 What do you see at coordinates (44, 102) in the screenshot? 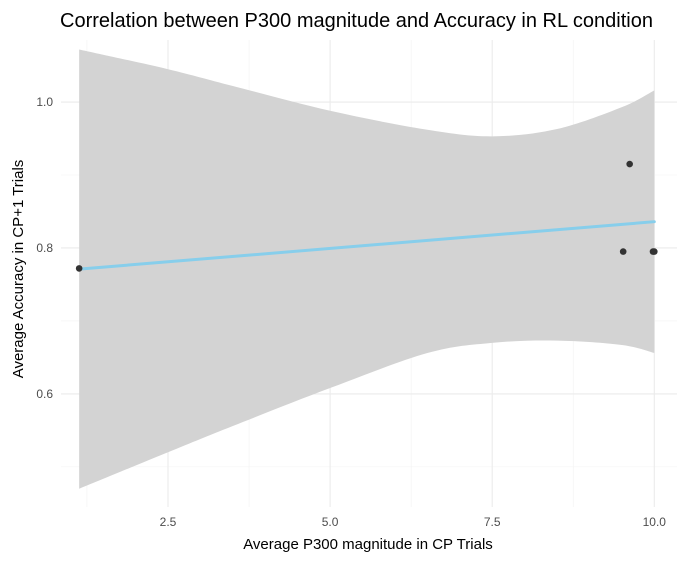
I see `y-tick-label: 1.0` at bounding box center [44, 102].